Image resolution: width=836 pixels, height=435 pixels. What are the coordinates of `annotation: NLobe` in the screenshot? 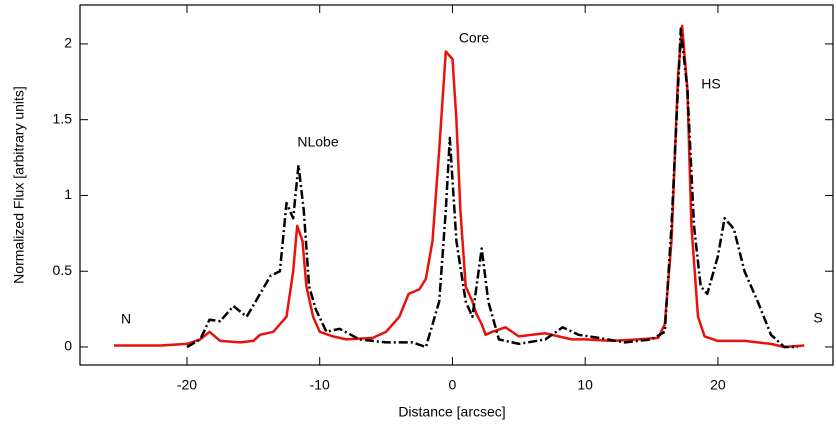 It's located at (317, 142).